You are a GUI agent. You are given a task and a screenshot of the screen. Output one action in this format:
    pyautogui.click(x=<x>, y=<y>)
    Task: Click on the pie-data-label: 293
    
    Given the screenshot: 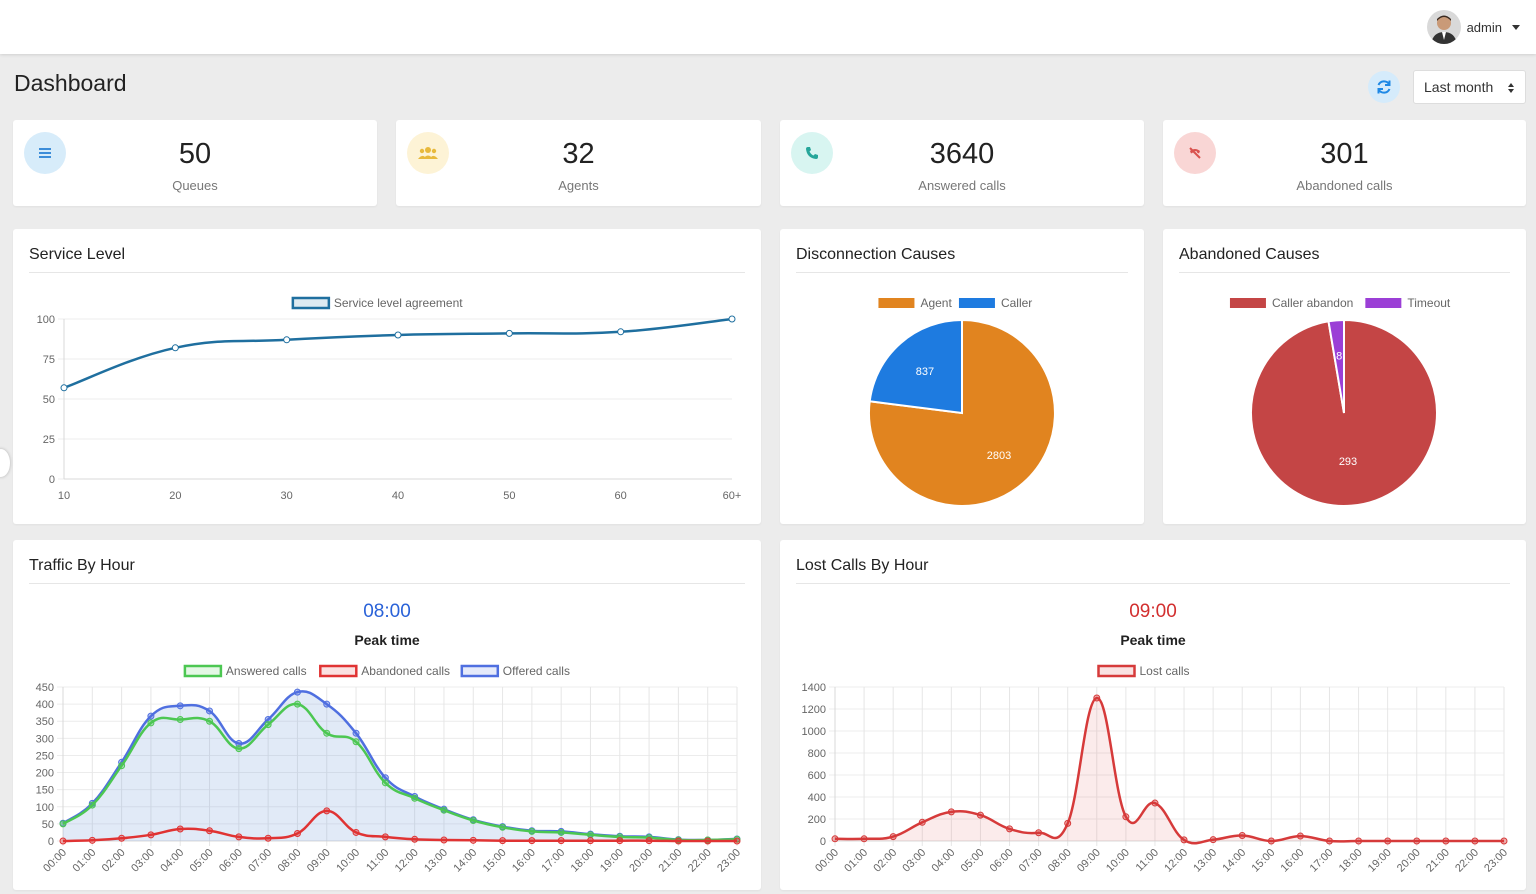 What is the action you would take?
    pyautogui.click(x=1348, y=462)
    